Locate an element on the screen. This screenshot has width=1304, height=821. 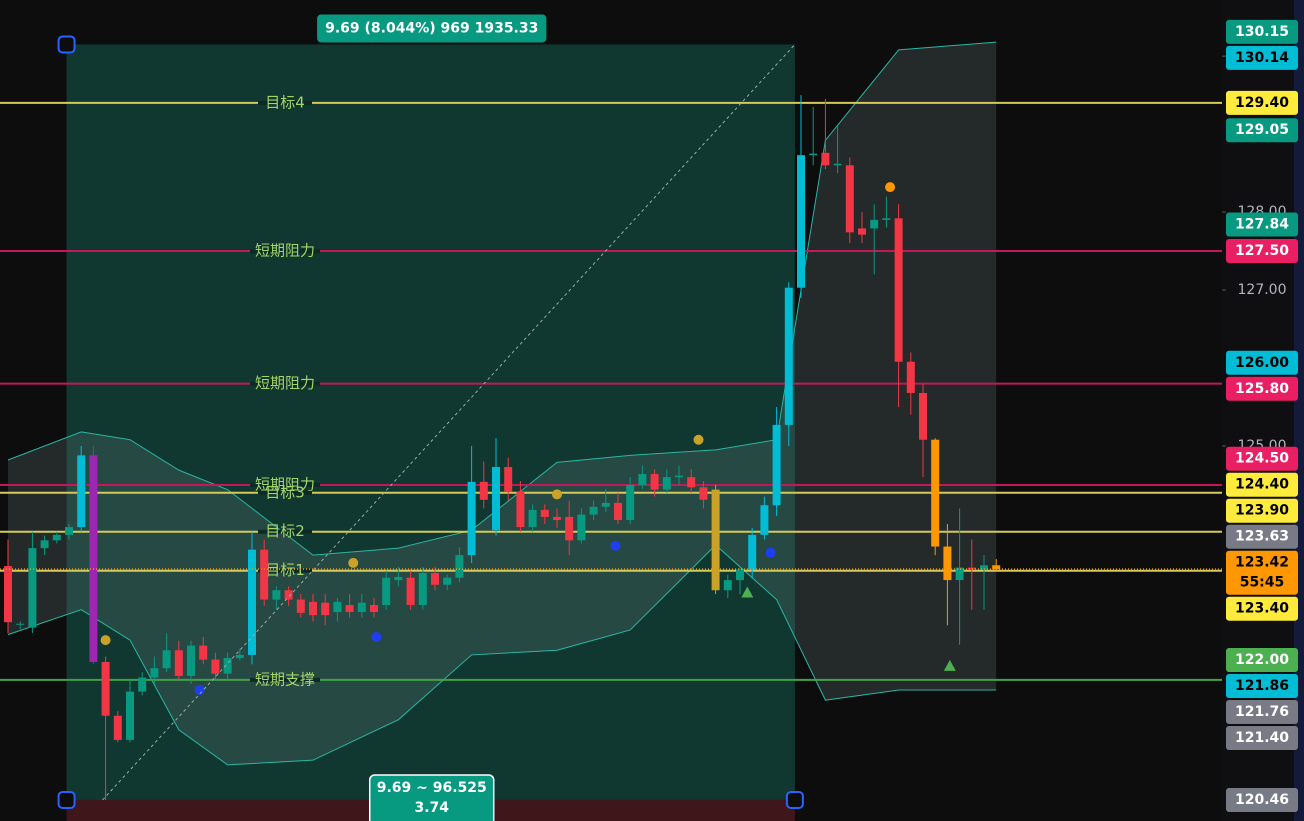
price-tag-label: 123.90 is located at coordinates (1262, 511).